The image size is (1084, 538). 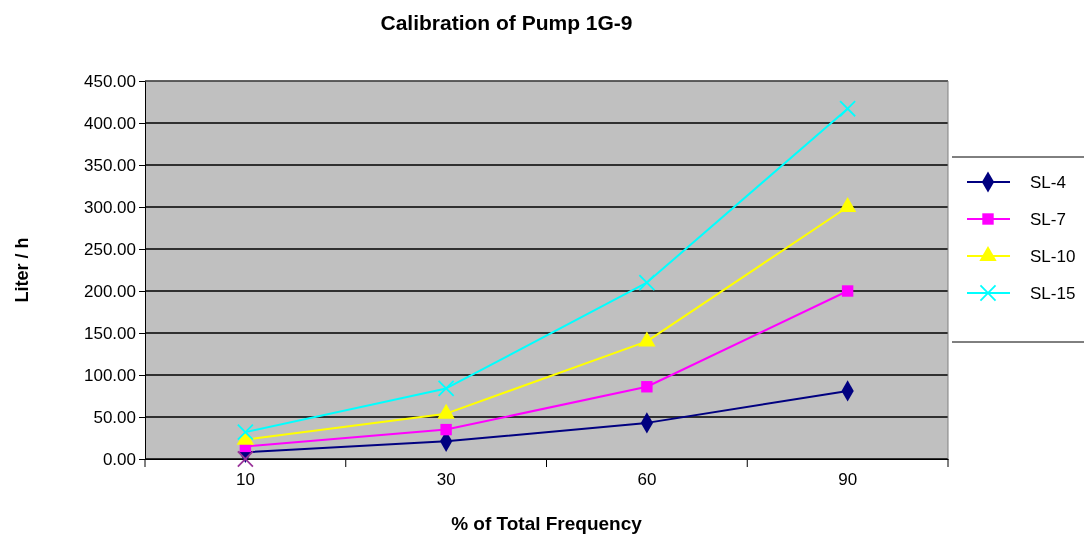 I want to click on y-tick-label: 0.00, so click(x=119, y=459).